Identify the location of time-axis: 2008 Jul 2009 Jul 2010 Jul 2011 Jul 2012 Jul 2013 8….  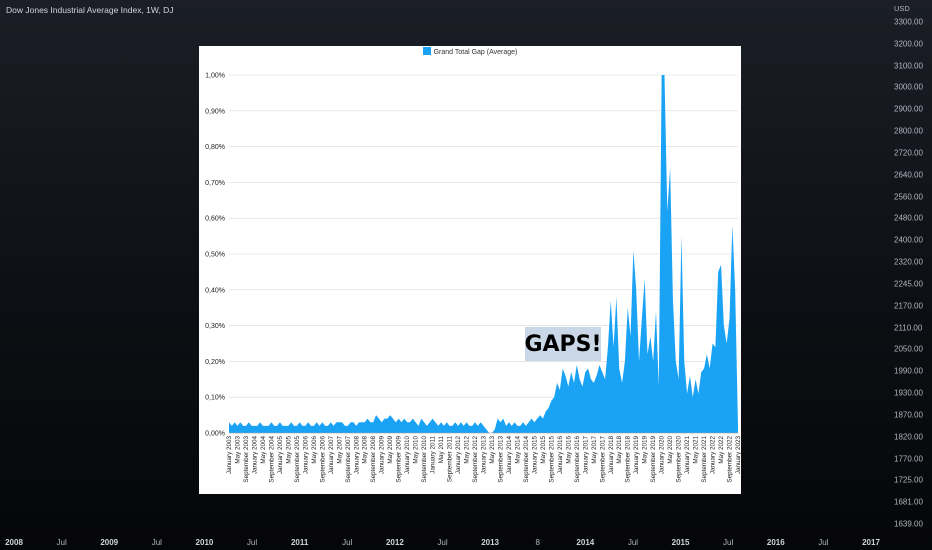
(440, 541).